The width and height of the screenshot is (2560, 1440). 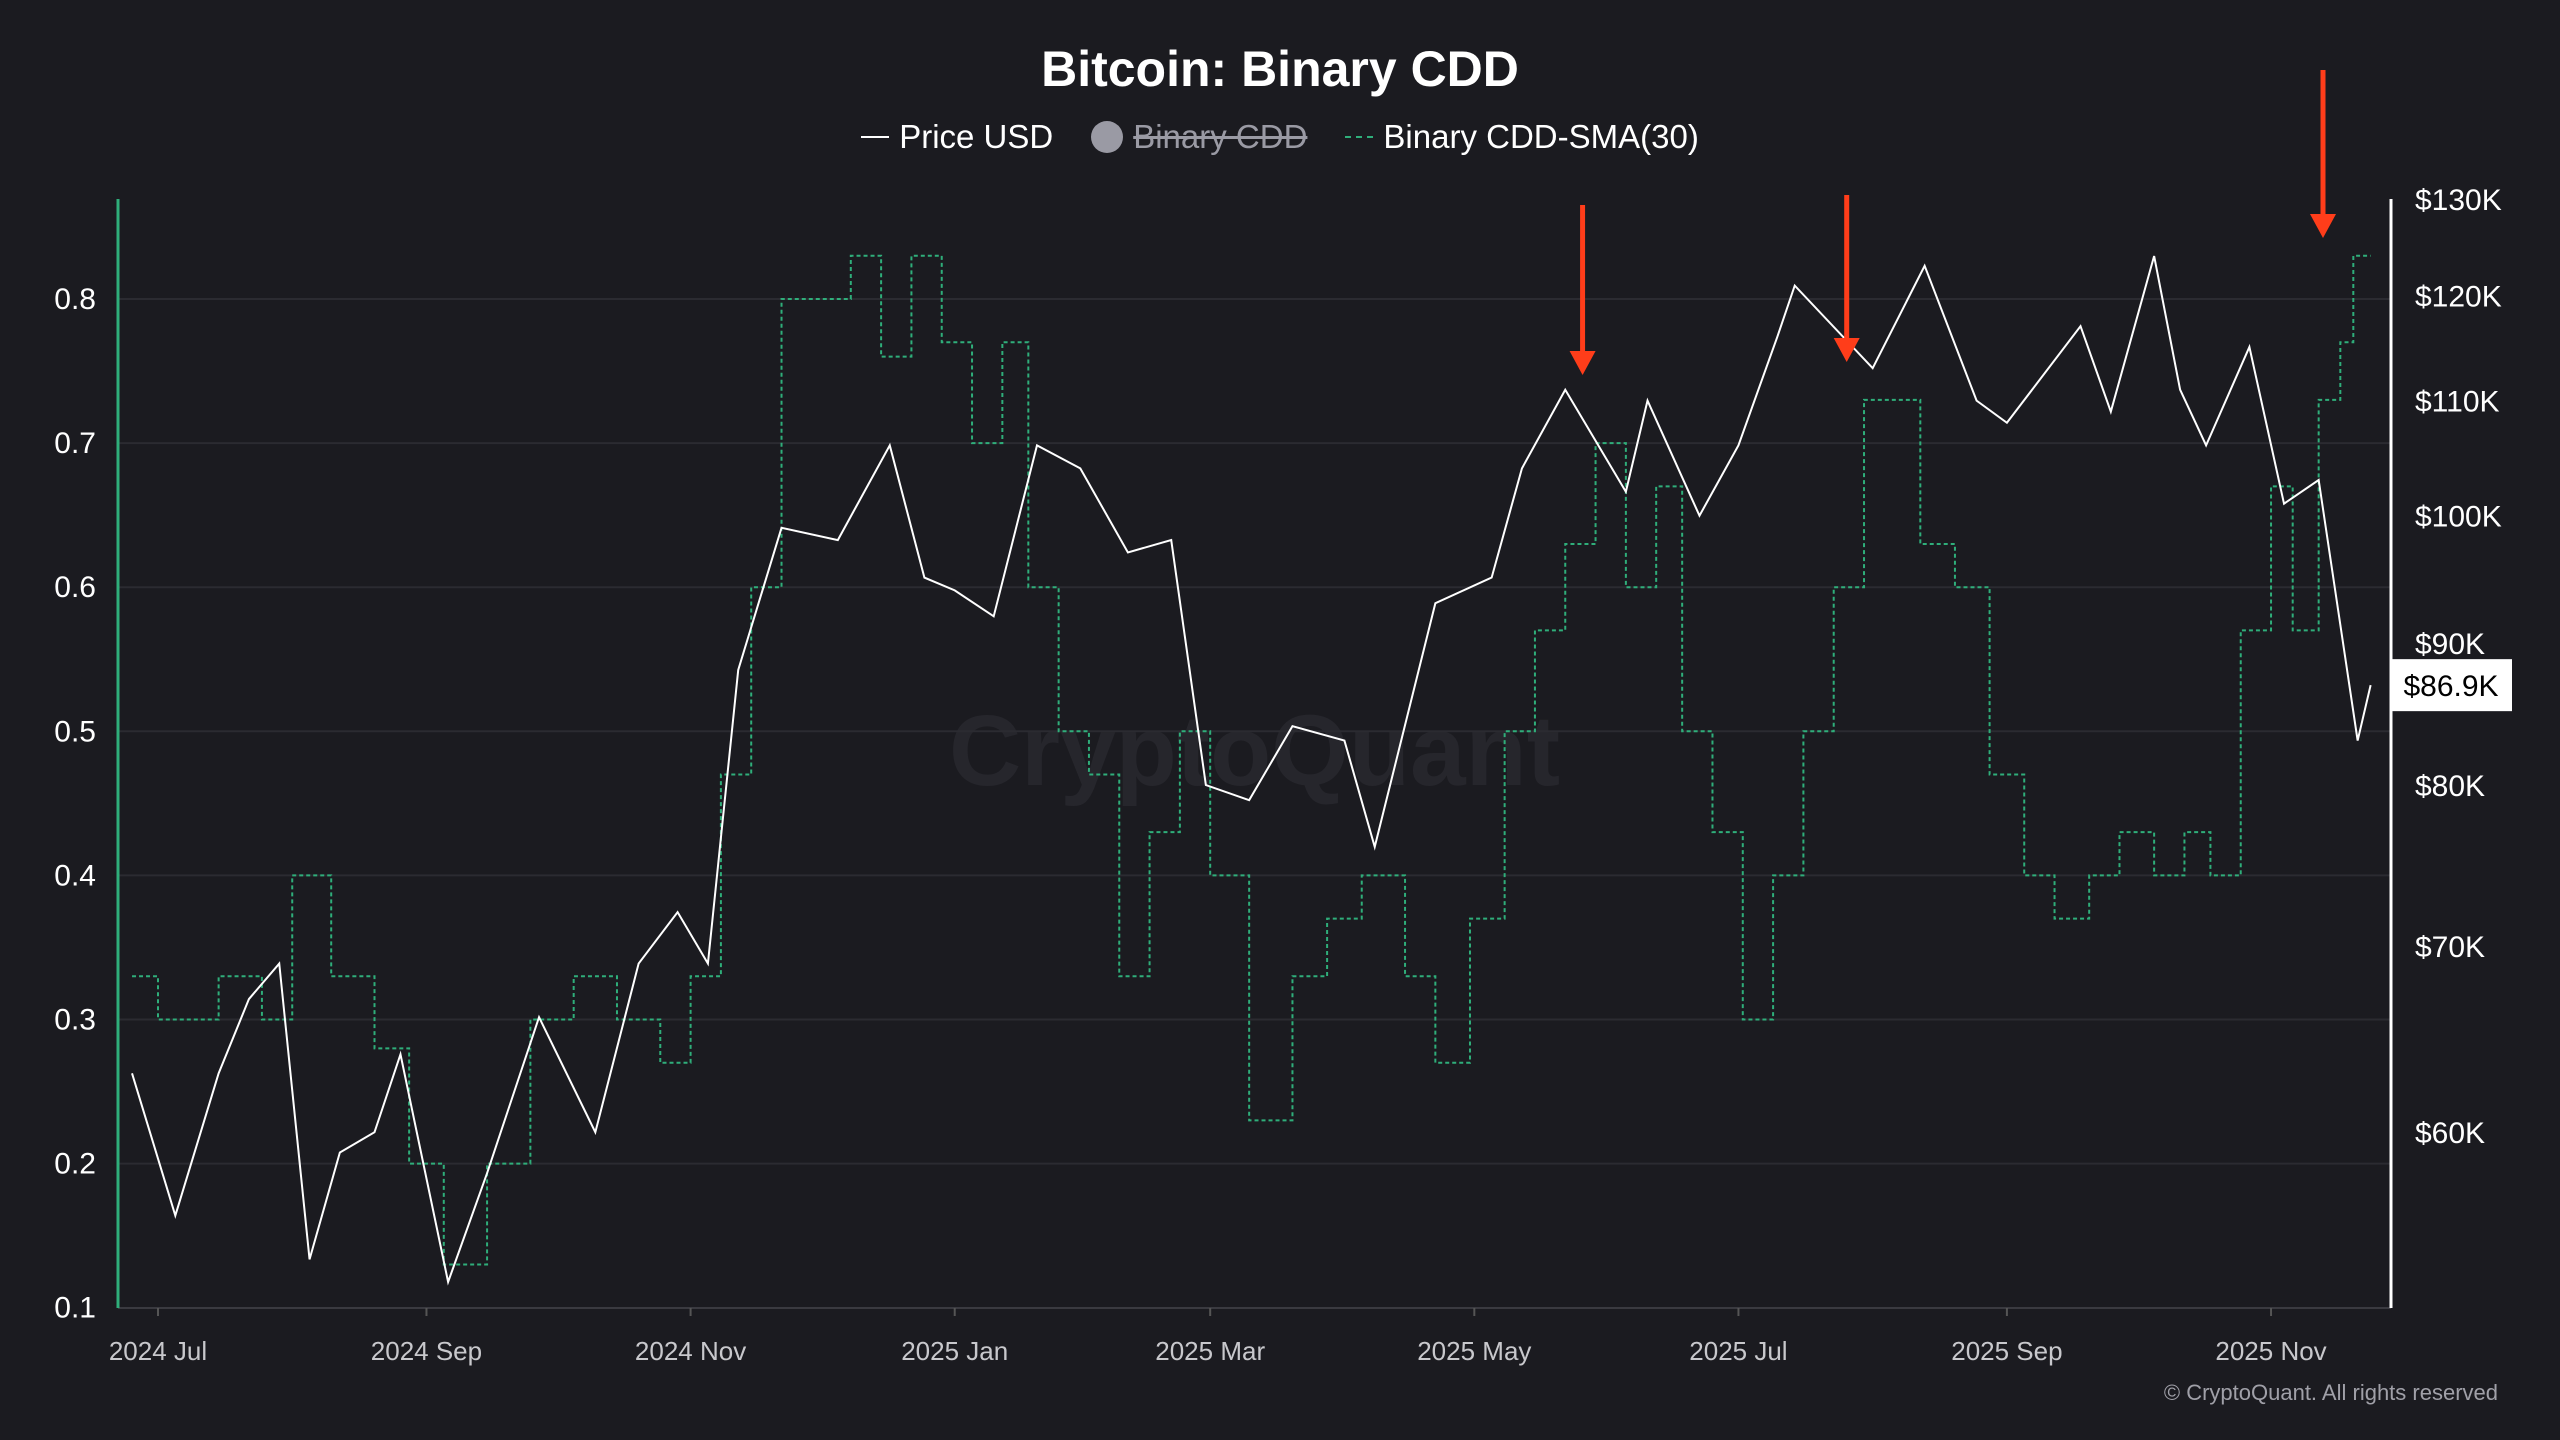 What do you see at coordinates (2458, 200) in the screenshot?
I see `right-axis-tick: $130K` at bounding box center [2458, 200].